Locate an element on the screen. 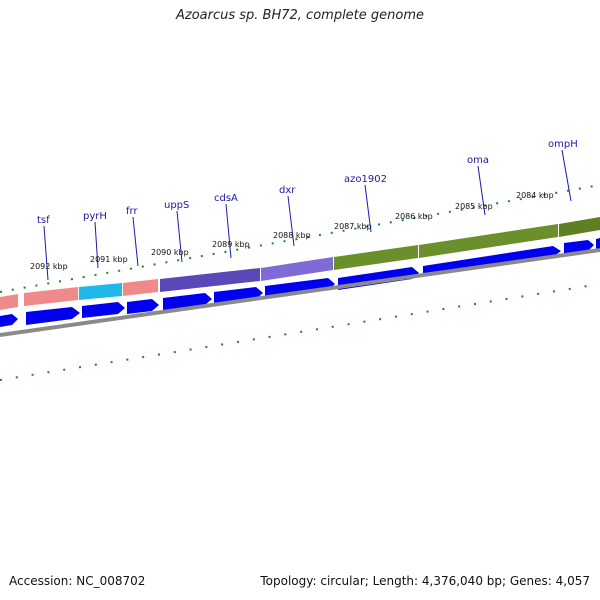 This screenshot has width=600, height=600. gene-label-frr: frr is located at coordinates (132, 211).